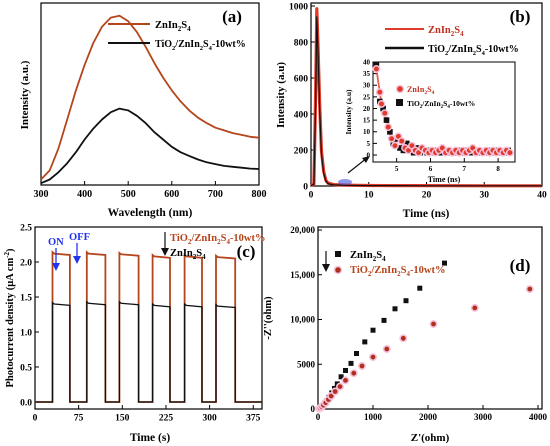 Image resolution: width=550 pixels, height=446 pixels. Describe the element at coordinates (542, 196) in the screenshot. I see `panel-b-xtick-label: 40` at that location.